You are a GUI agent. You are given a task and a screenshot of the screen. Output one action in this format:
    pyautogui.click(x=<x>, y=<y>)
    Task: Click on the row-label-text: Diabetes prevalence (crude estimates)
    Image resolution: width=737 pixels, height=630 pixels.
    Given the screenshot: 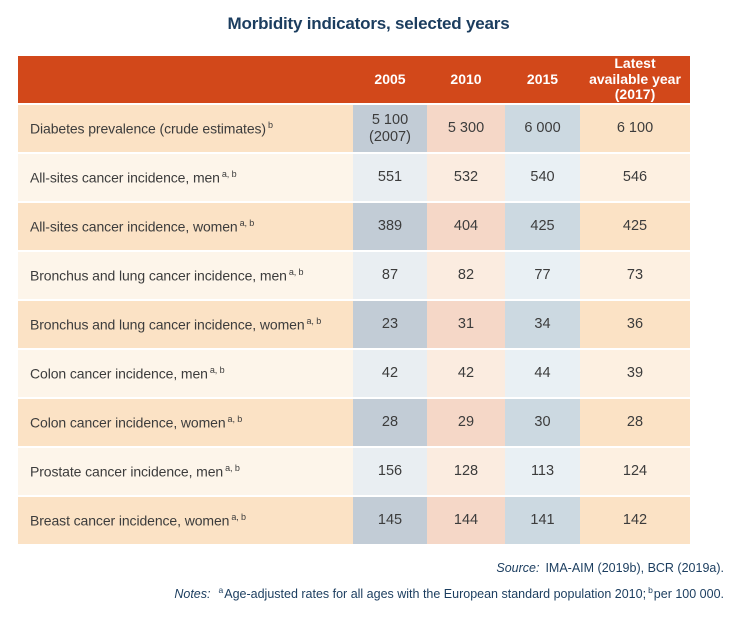 What is the action you would take?
    pyautogui.click(x=148, y=128)
    